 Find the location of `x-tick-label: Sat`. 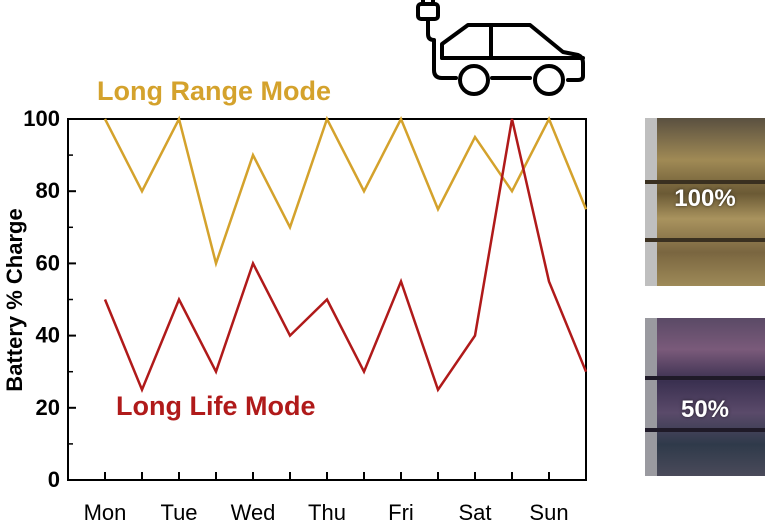

x-tick-label: Sat is located at coordinates (474, 512).